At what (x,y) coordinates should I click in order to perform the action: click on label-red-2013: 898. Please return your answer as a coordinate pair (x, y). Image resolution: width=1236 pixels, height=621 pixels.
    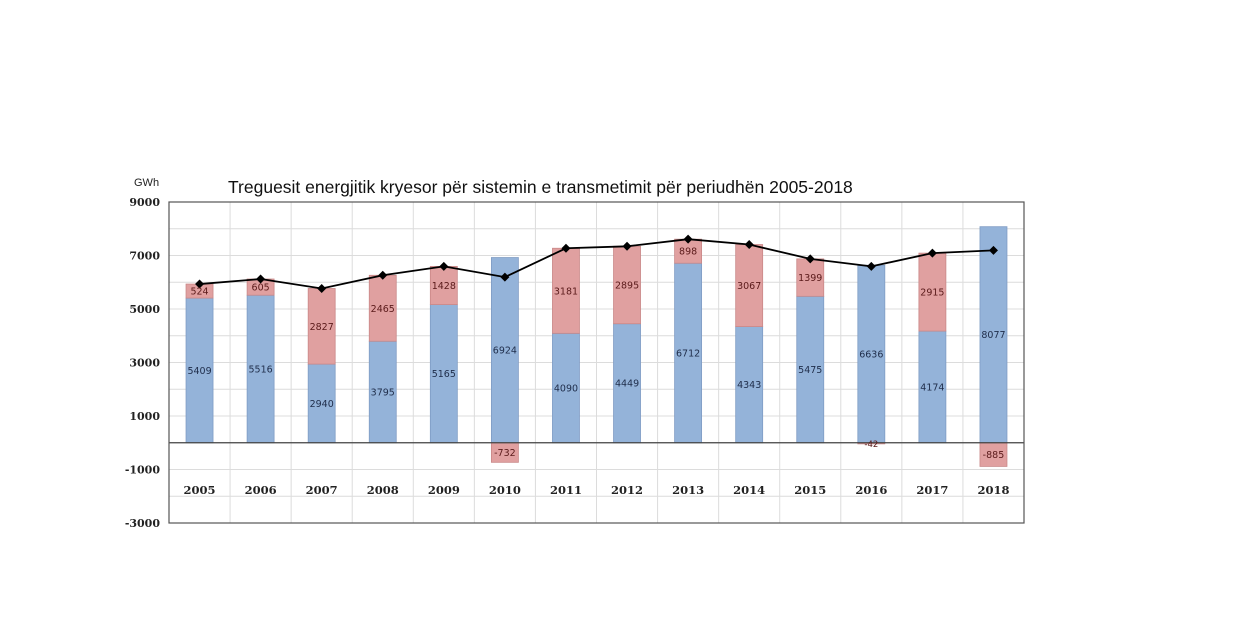
    Looking at the image, I should click on (688, 252).